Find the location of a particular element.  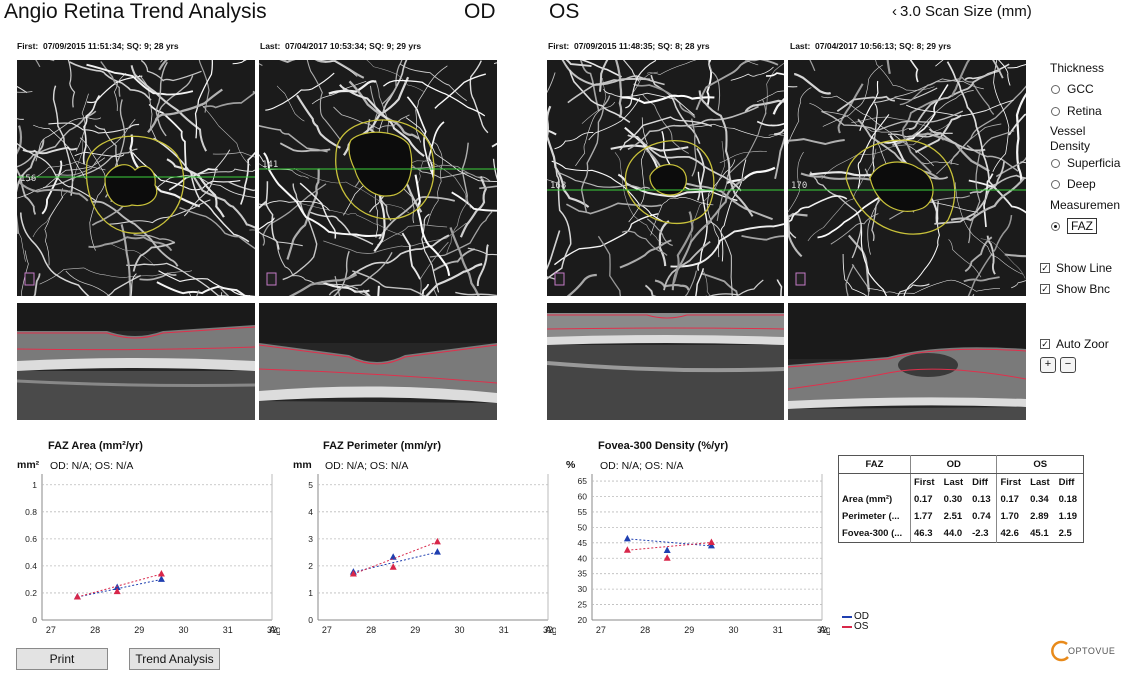

data-point is located at coordinates (77, 596).